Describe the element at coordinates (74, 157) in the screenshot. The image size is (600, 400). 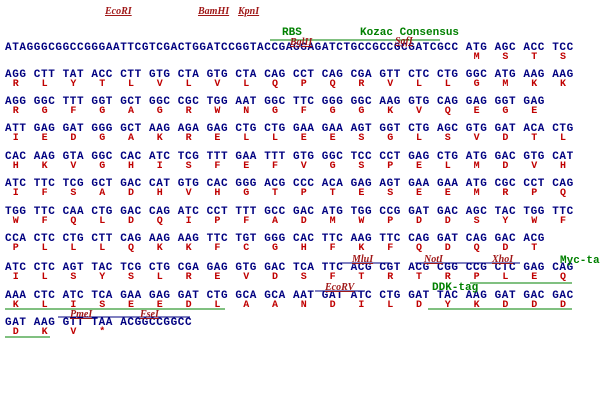
I see `codon: GTA` at that location.